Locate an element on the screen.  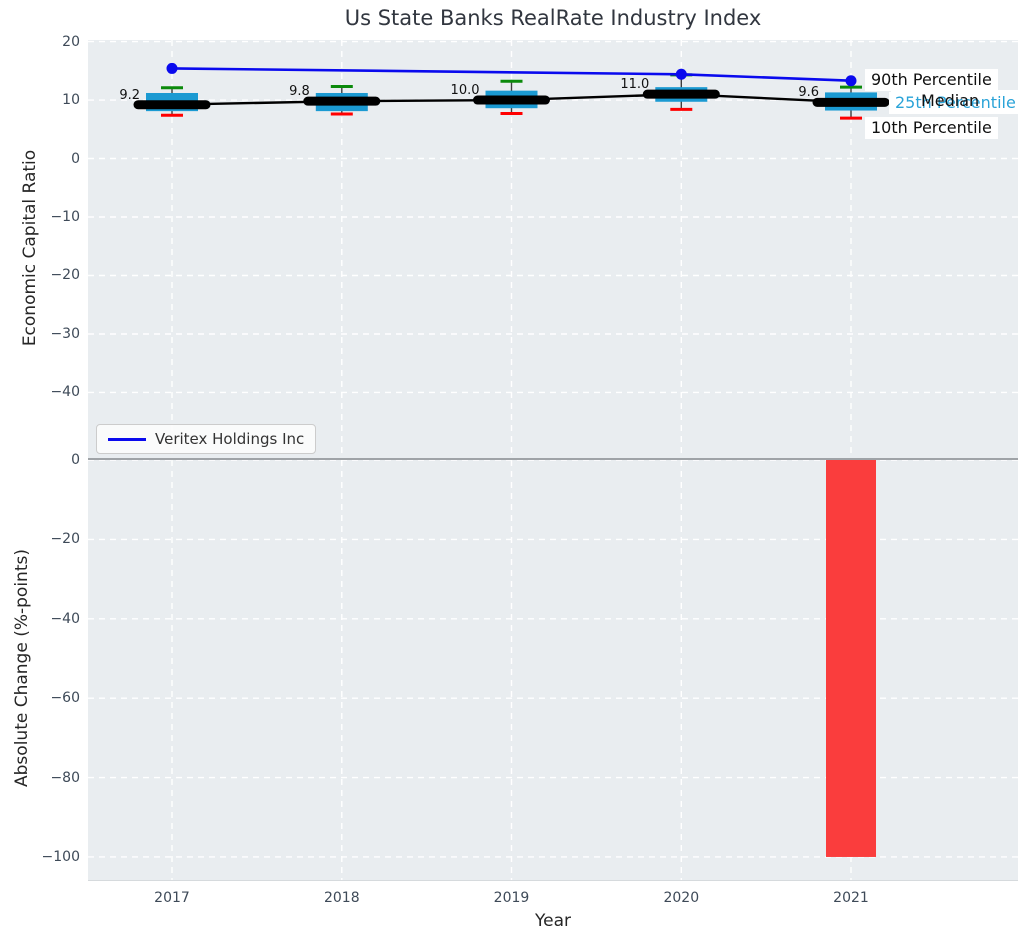
bottom-y-axis-title: Absolute Change (%-points) is located at coordinates (22, 668).